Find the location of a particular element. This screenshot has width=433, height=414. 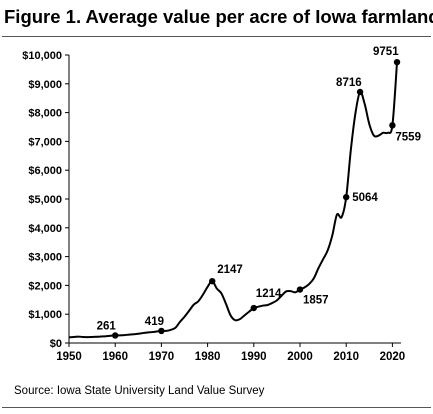

data-point-2000 is located at coordinates (300, 289).